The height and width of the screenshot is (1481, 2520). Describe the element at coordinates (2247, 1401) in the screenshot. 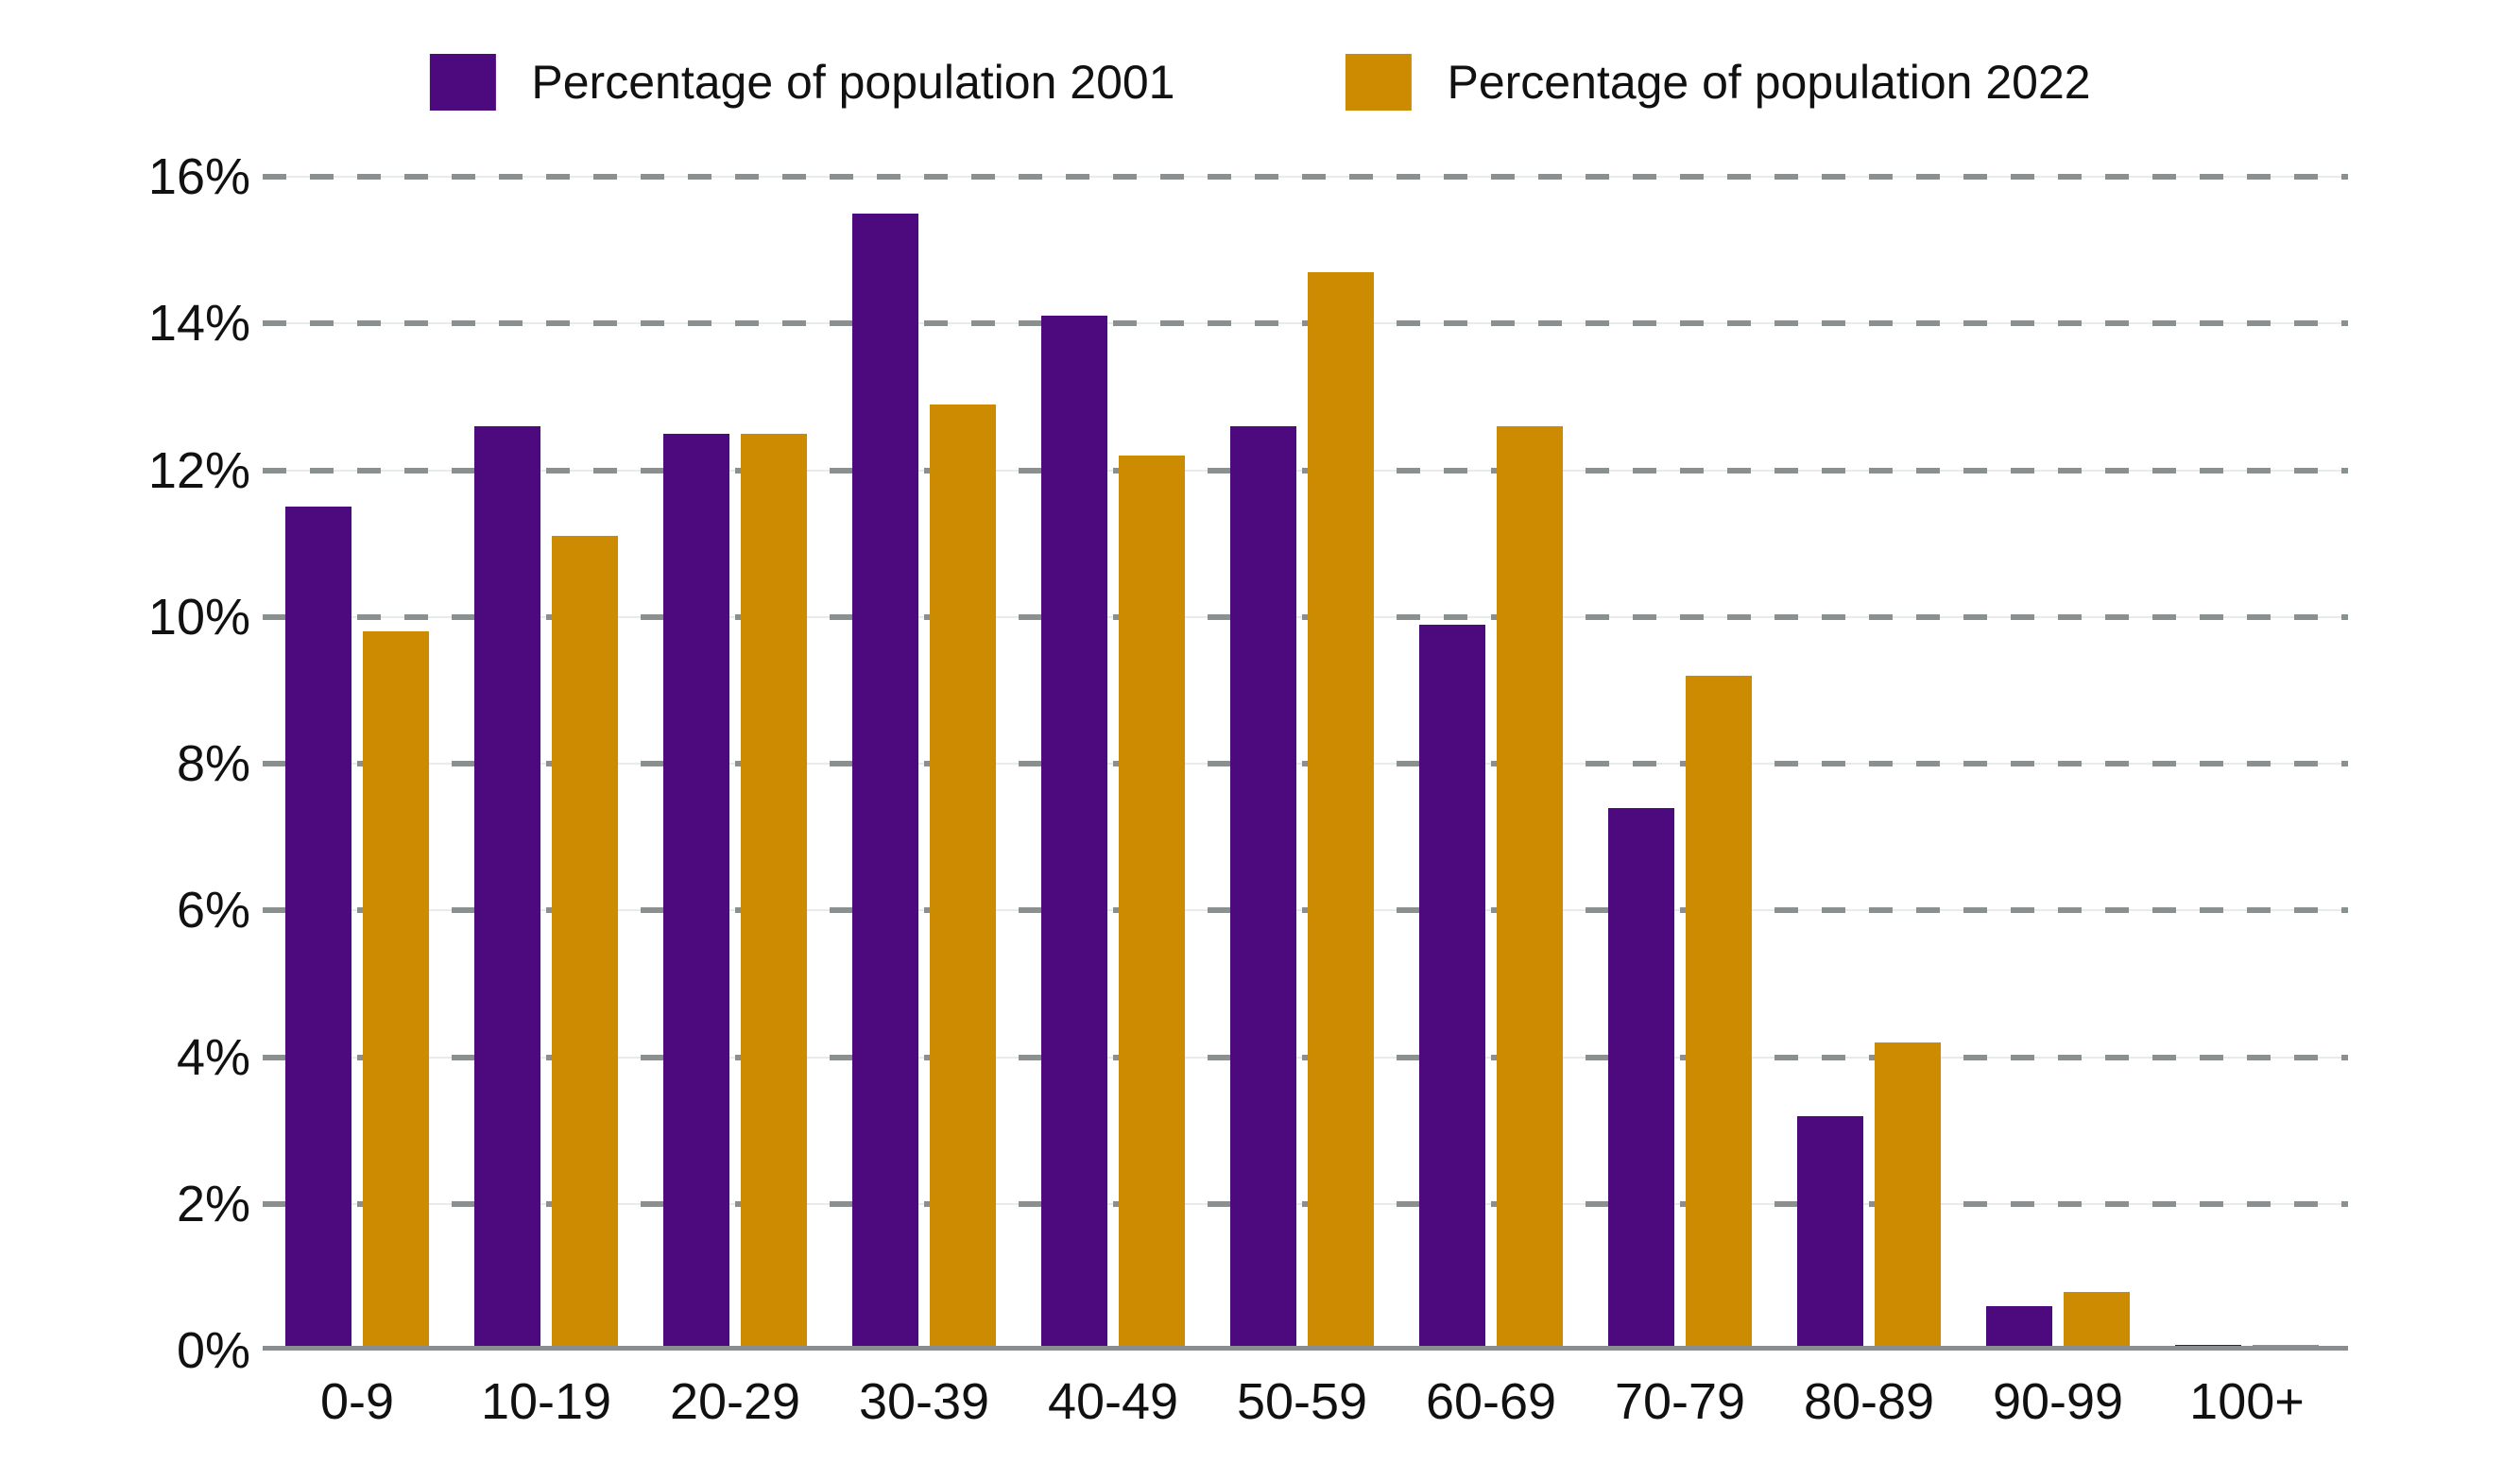

I see `x-axis-label: 100+` at that location.